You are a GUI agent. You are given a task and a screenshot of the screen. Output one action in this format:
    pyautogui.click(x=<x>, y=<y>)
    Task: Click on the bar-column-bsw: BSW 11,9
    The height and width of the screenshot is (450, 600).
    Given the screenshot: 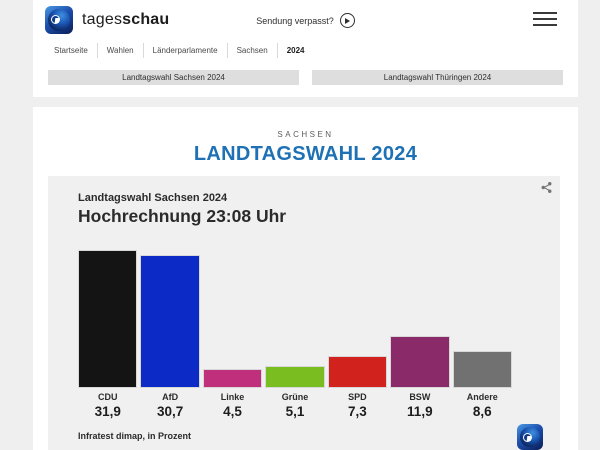 What is the action you would take?
    pyautogui.click(x=420, y=332)
    